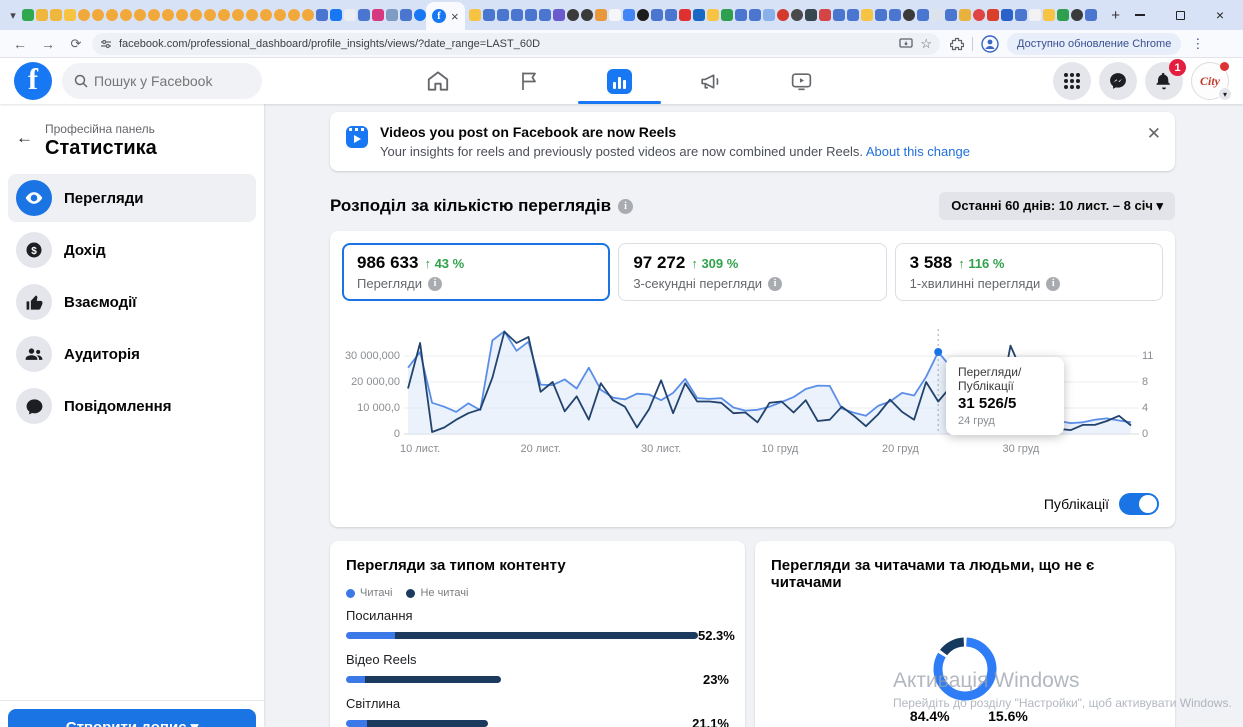 Image resolution: width=1243 pixels, height=727 pixels. Describe the element at coordinates (437, 81) in the screenshot. I see `nav-home-tab` at that location.